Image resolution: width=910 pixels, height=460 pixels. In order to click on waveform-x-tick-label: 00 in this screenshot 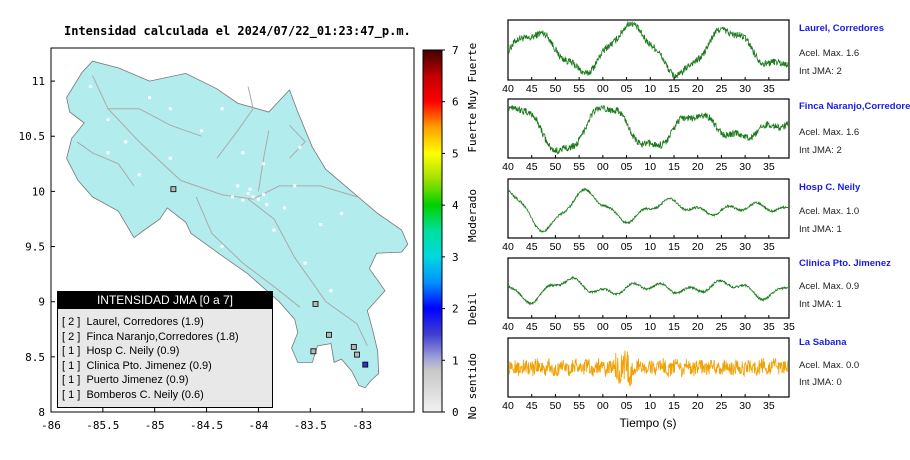, I will do `click(603, 247)`.